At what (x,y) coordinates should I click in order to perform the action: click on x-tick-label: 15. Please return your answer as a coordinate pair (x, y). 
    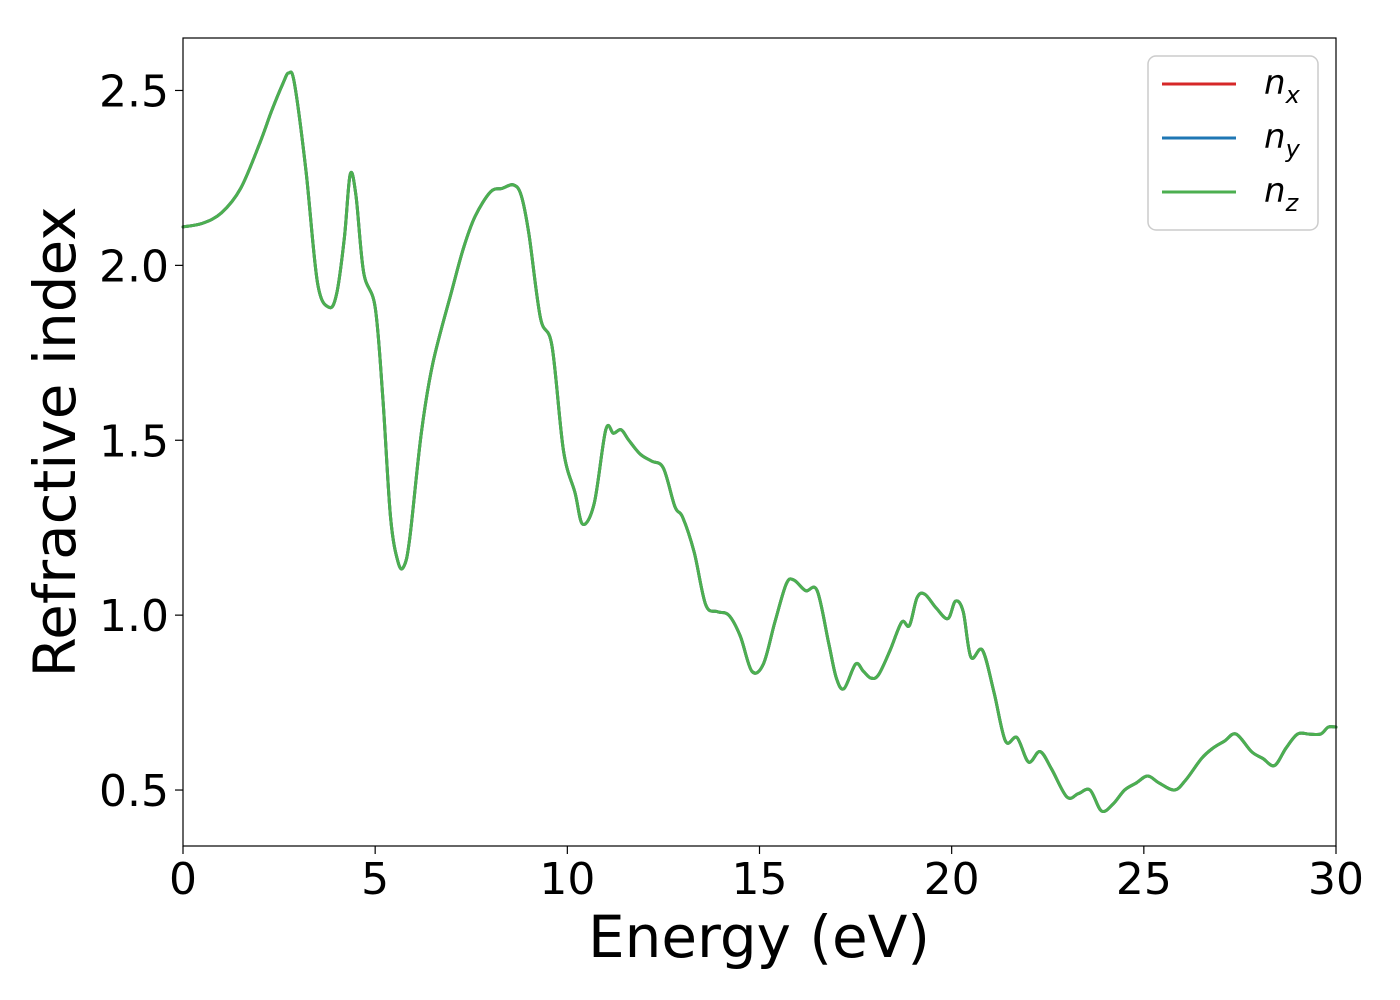
    Looking at the image, I should click on (760, 879).